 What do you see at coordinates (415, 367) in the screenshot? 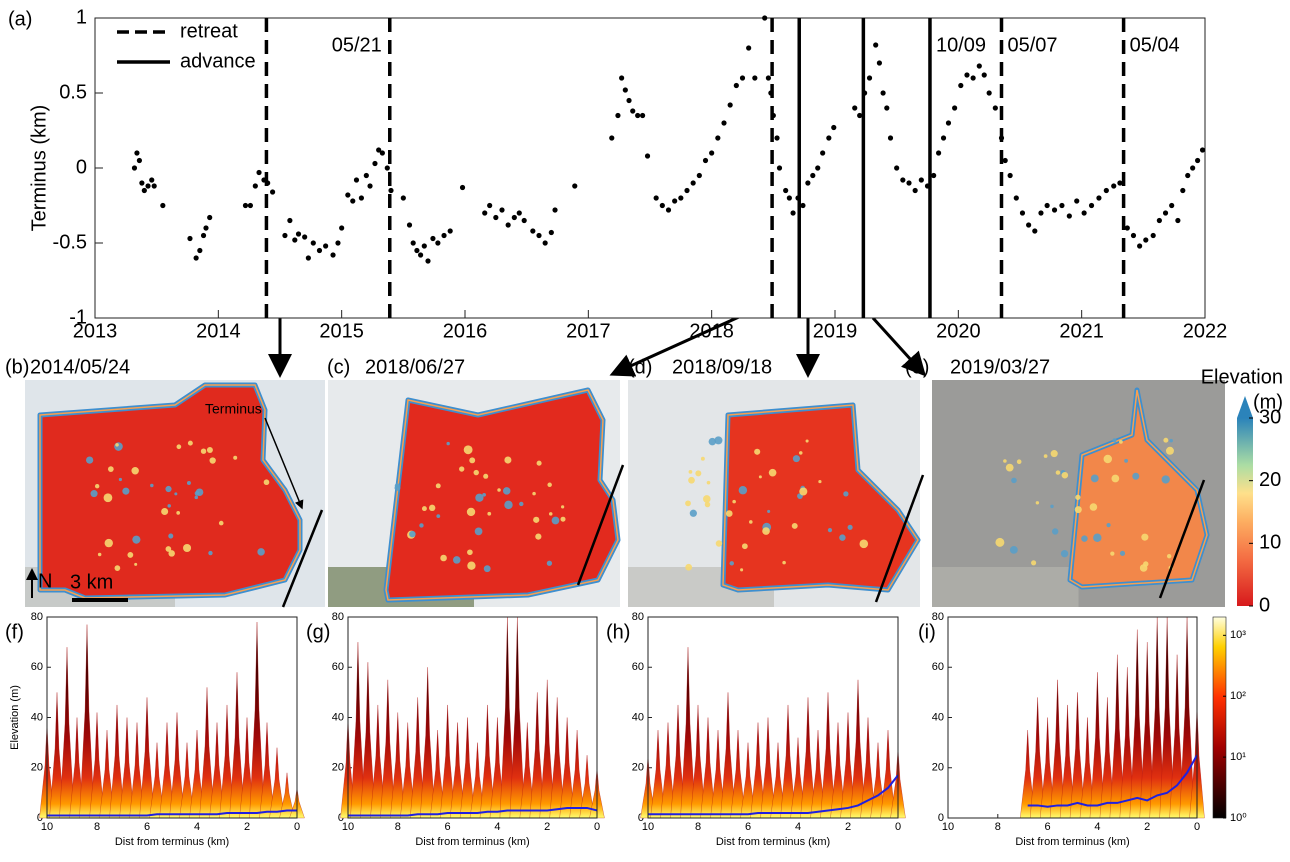
I see `map-date: 2018/06/27` at bounding box center [415, 367].